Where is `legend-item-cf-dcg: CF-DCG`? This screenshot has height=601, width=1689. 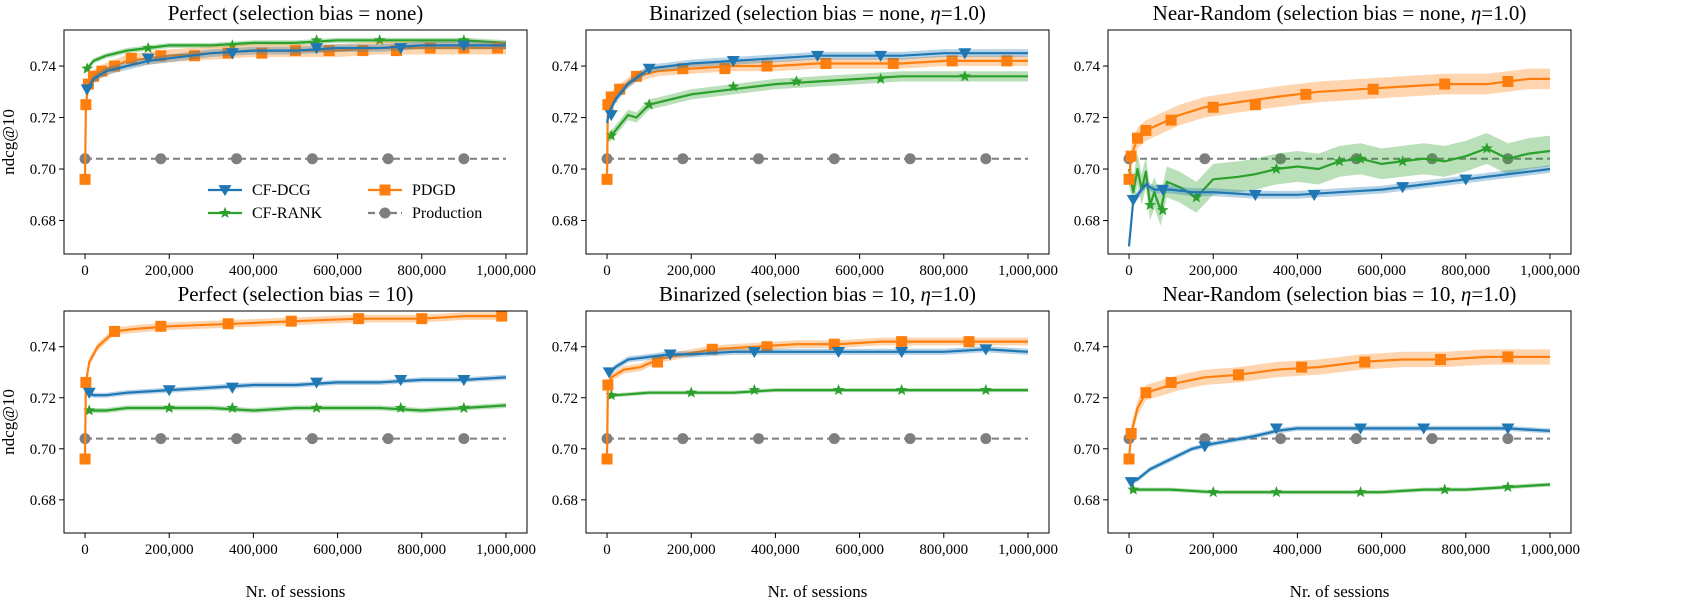
legend-item-cf-dcg: CF-DCG is located at coordinates (259, 190).